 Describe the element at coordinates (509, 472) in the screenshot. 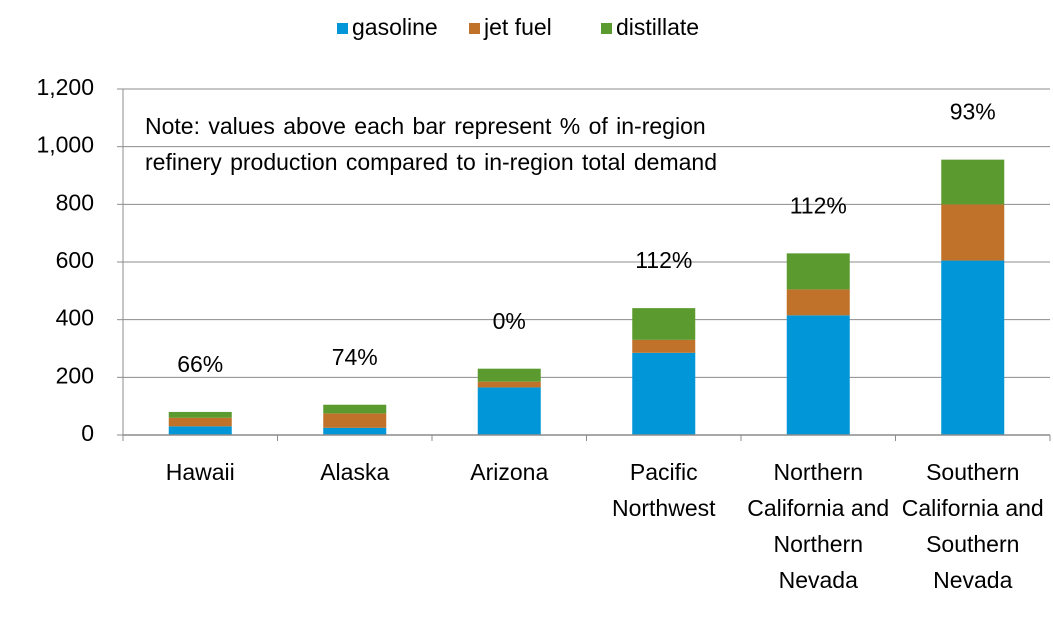

I see `x-tick-label: Arizona` at that location.